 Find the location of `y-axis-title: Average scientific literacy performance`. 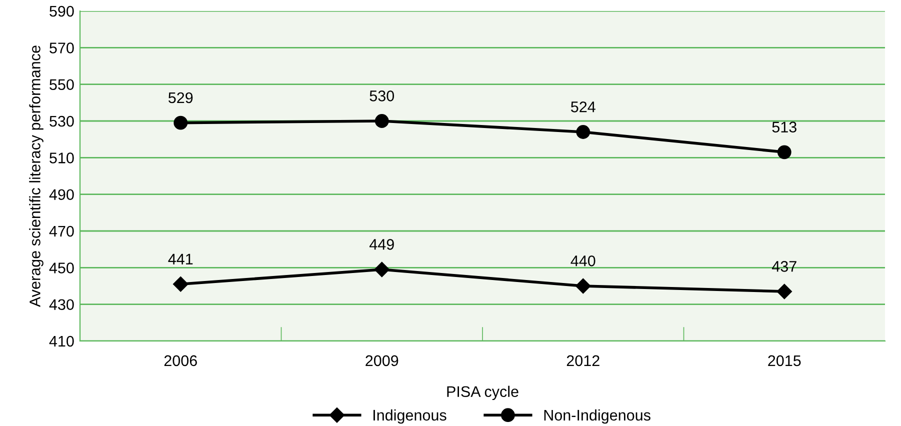

y-axis-title: Average scientific literacy performance is located at coordinates (36, 177).